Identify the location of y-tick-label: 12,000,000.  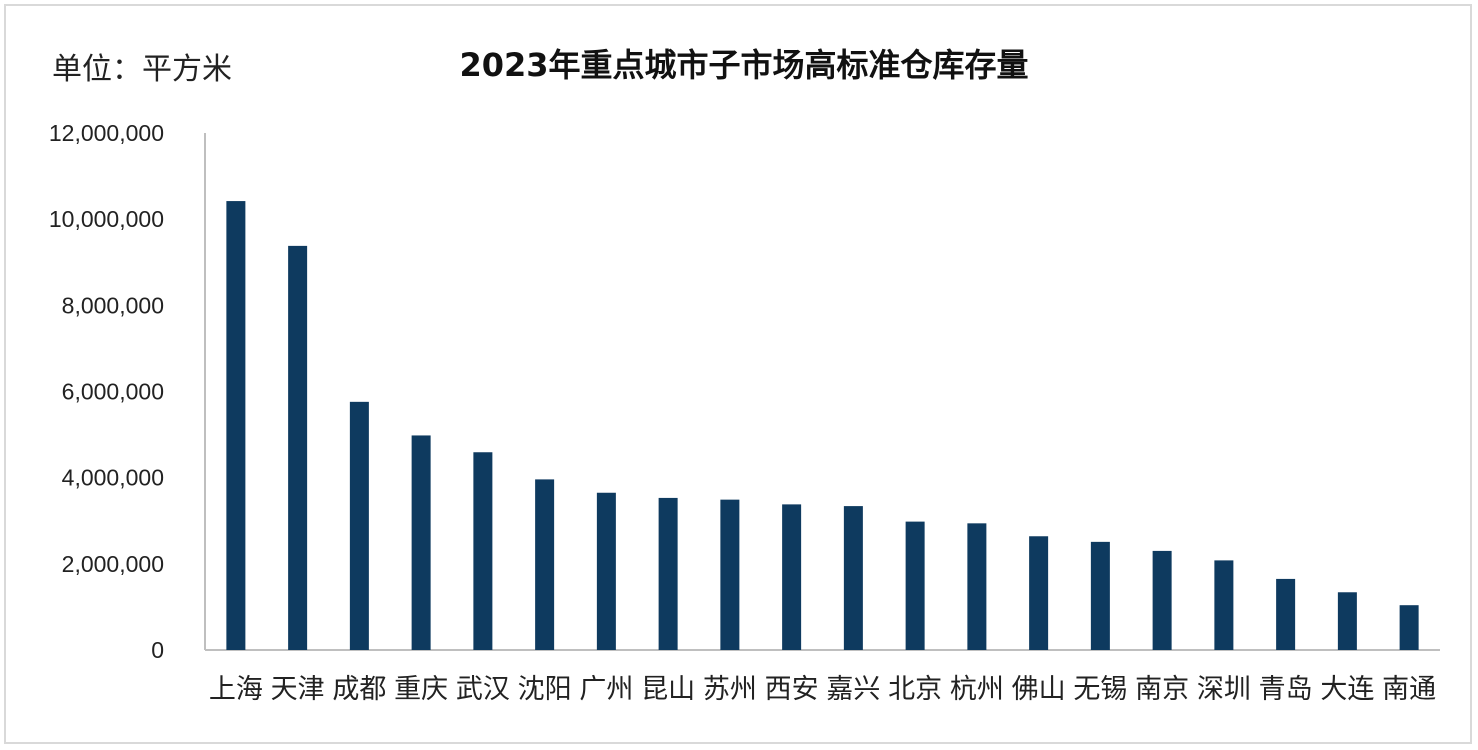
(106, 133).